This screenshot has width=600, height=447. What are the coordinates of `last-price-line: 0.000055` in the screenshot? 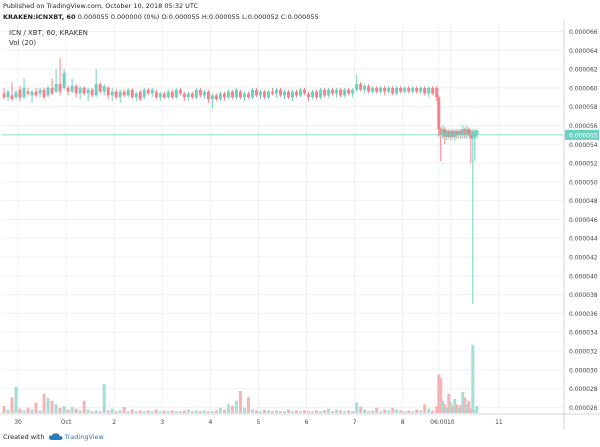 It's located at (300, 134).